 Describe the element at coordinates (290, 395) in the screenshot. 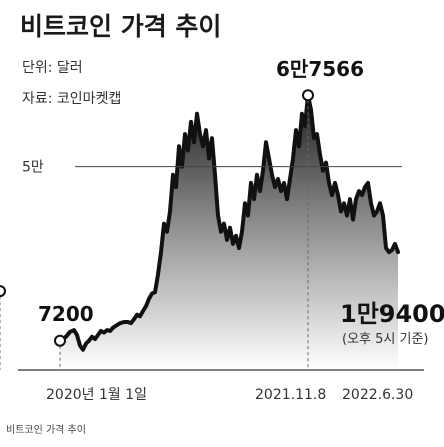

I see `x-label-peak-date: 2021.11.8` at that location.